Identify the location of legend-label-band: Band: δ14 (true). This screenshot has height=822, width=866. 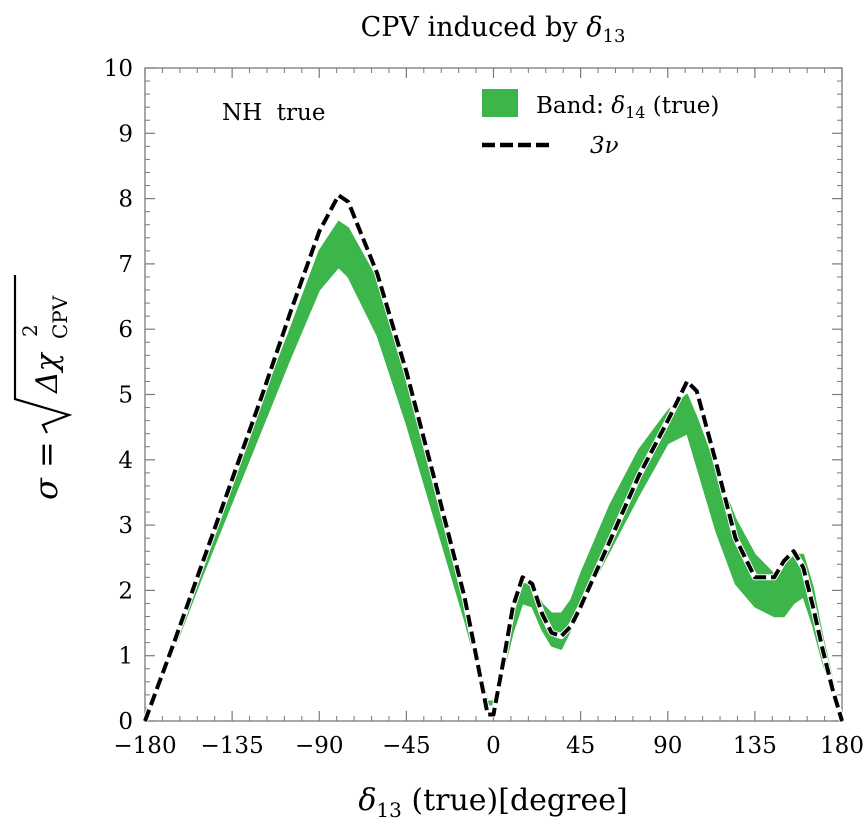
(627, 107).